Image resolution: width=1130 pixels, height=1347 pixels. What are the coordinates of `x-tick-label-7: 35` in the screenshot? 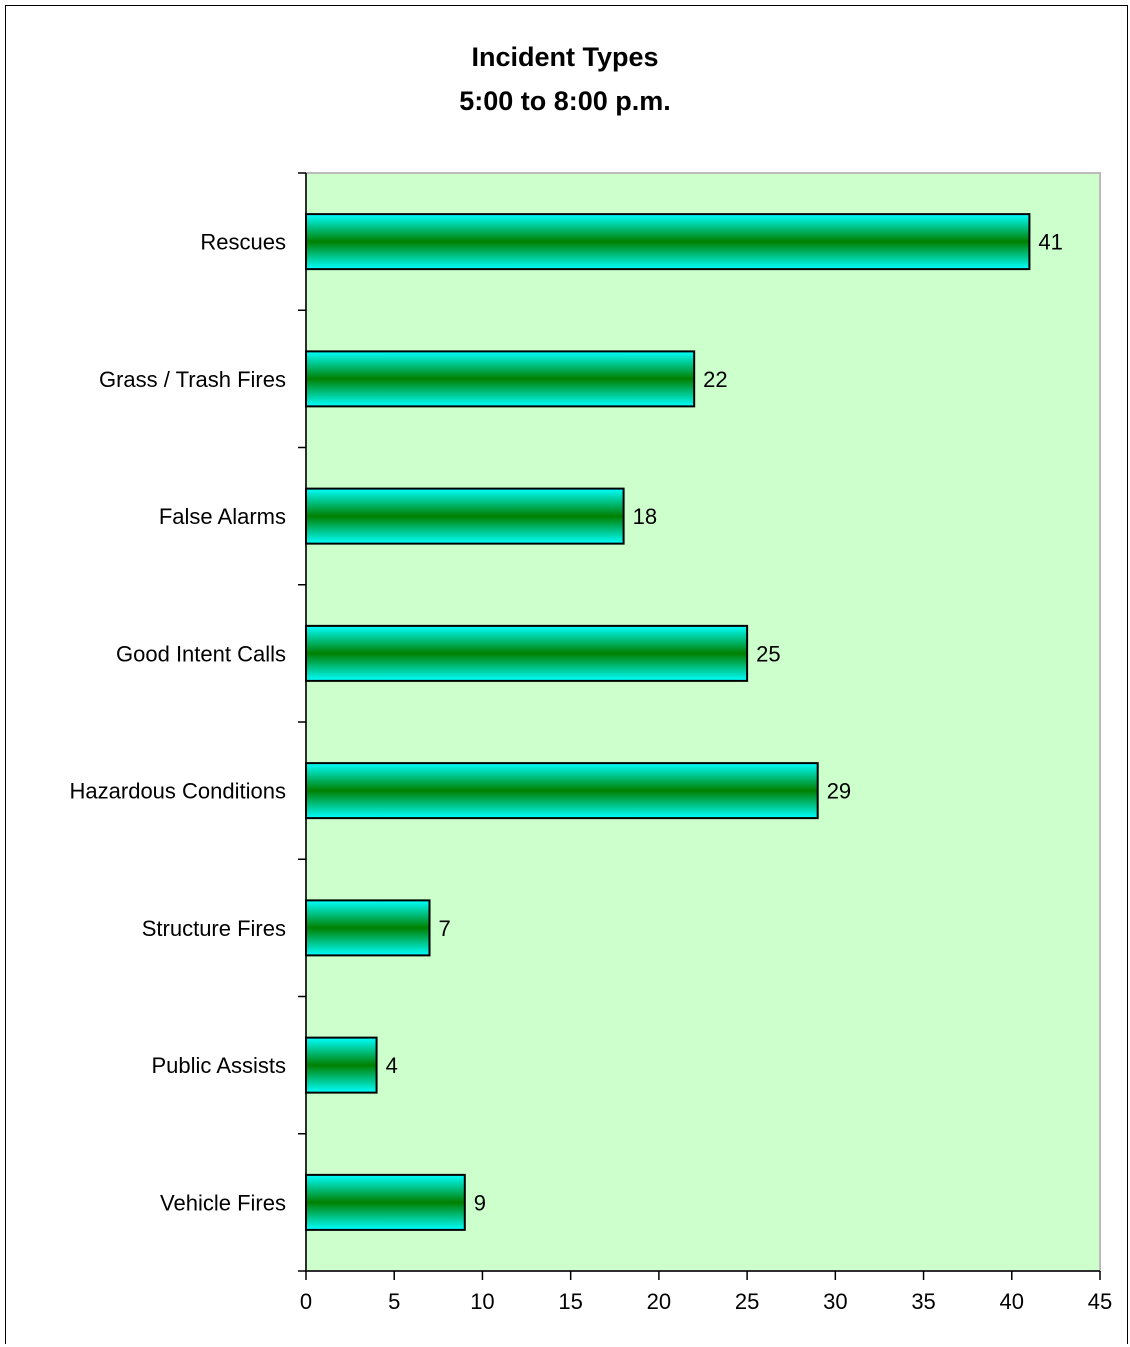 It's located at (923, 1301).